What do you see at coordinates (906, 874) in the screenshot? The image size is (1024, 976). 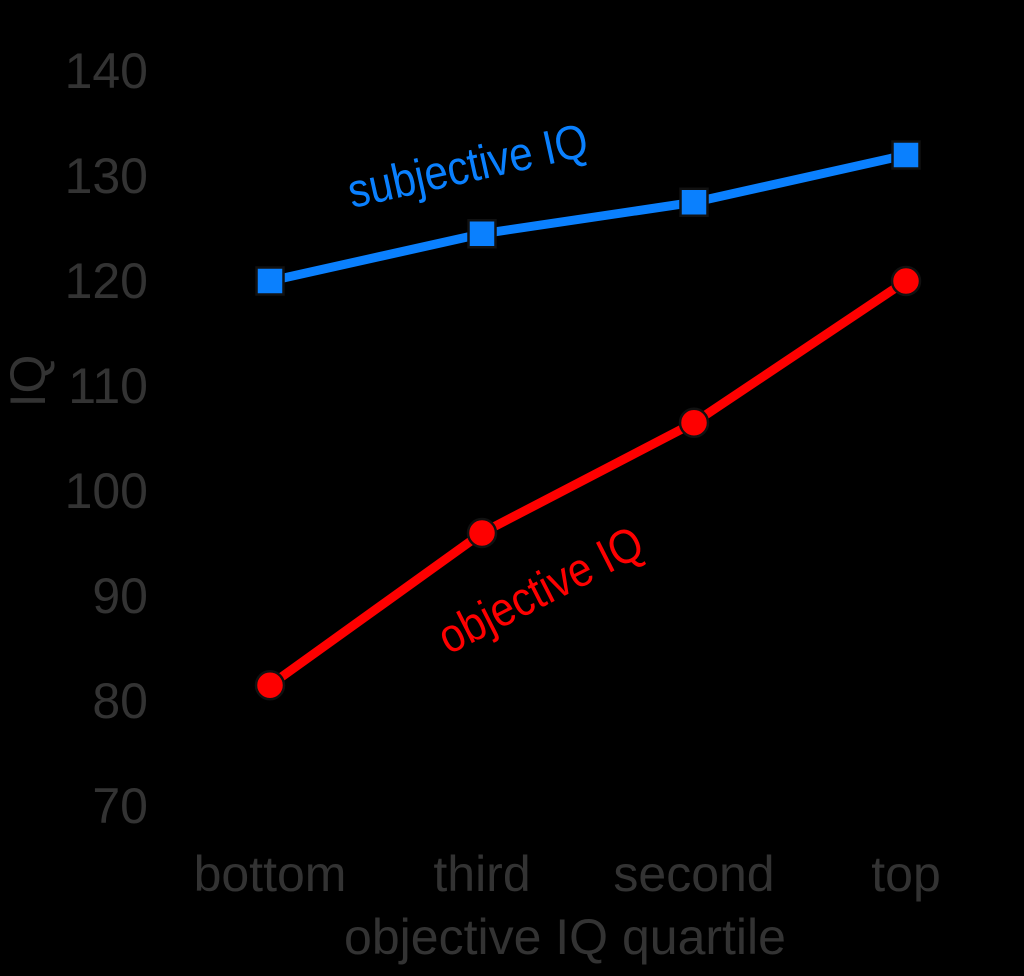 I see `x-tick-label: top` at bounding box center [906, 874].